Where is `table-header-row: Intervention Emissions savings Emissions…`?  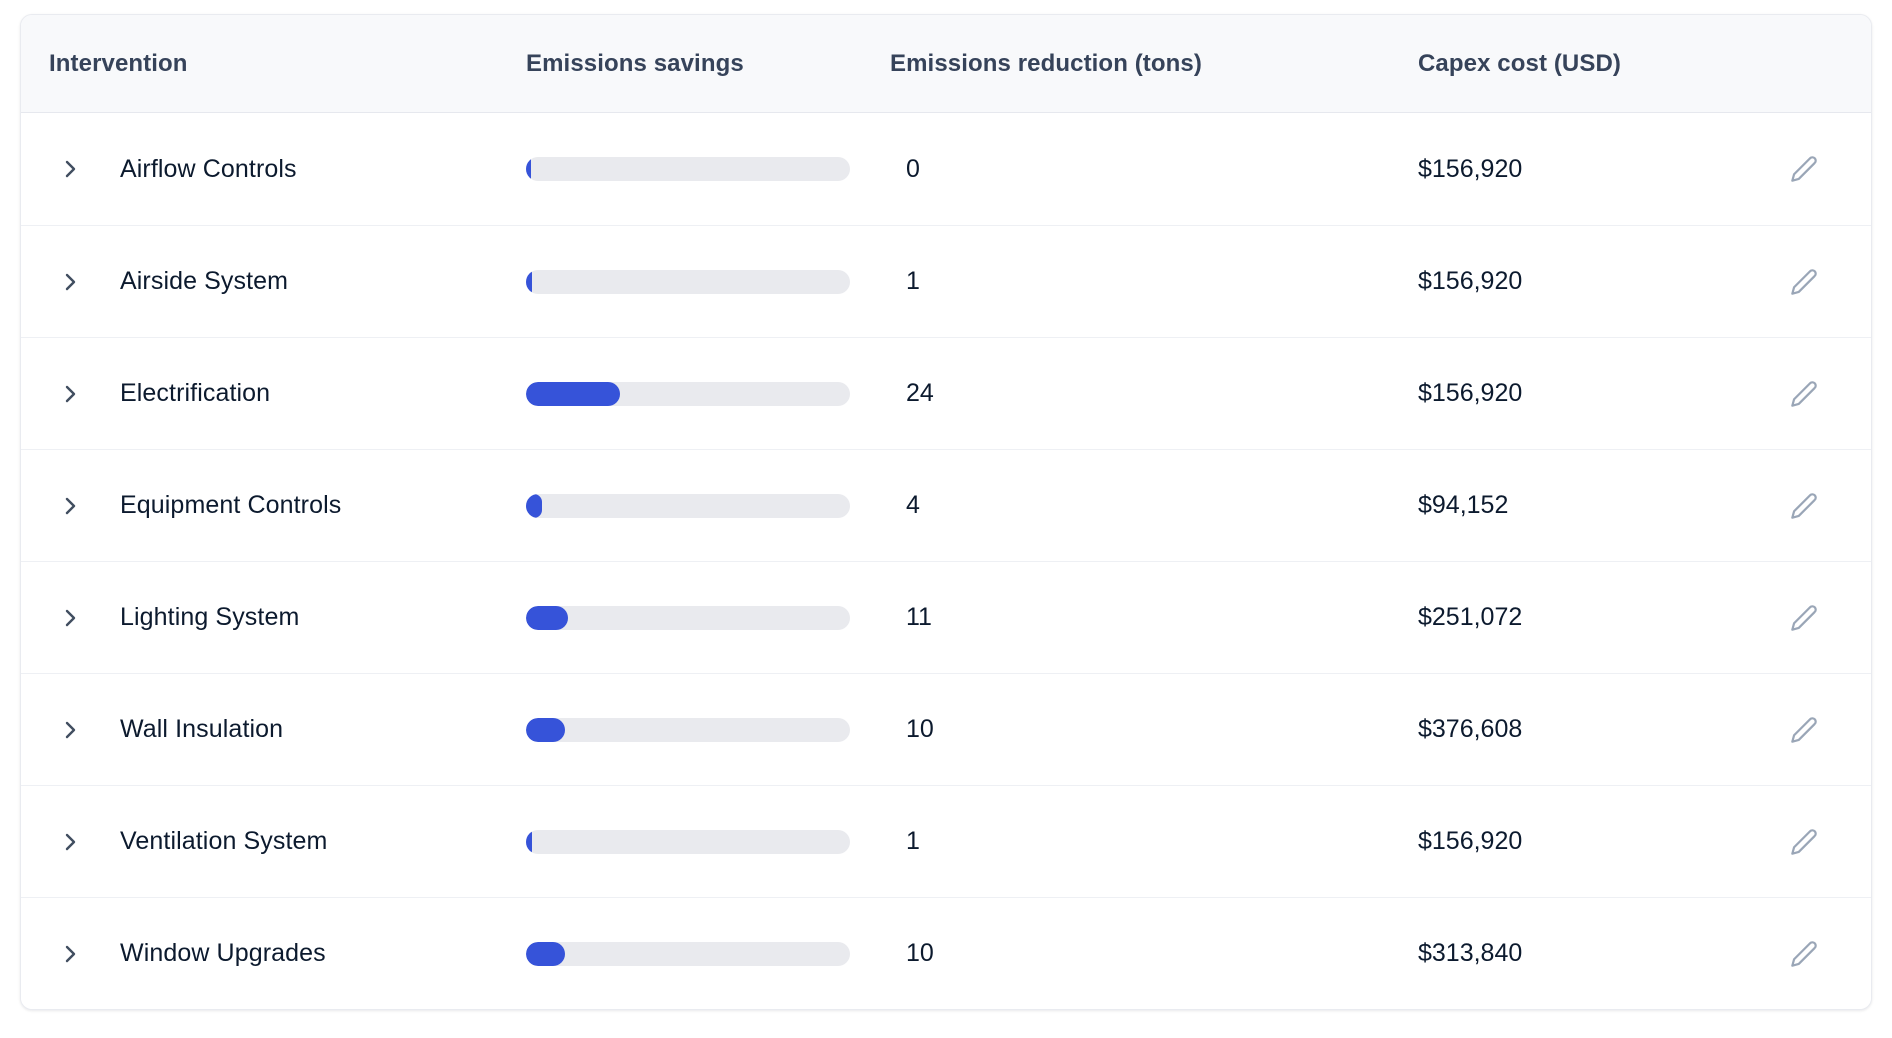
table-header-row: Intervention Emissions savings Emissions… is located at coordinates (946, 64).